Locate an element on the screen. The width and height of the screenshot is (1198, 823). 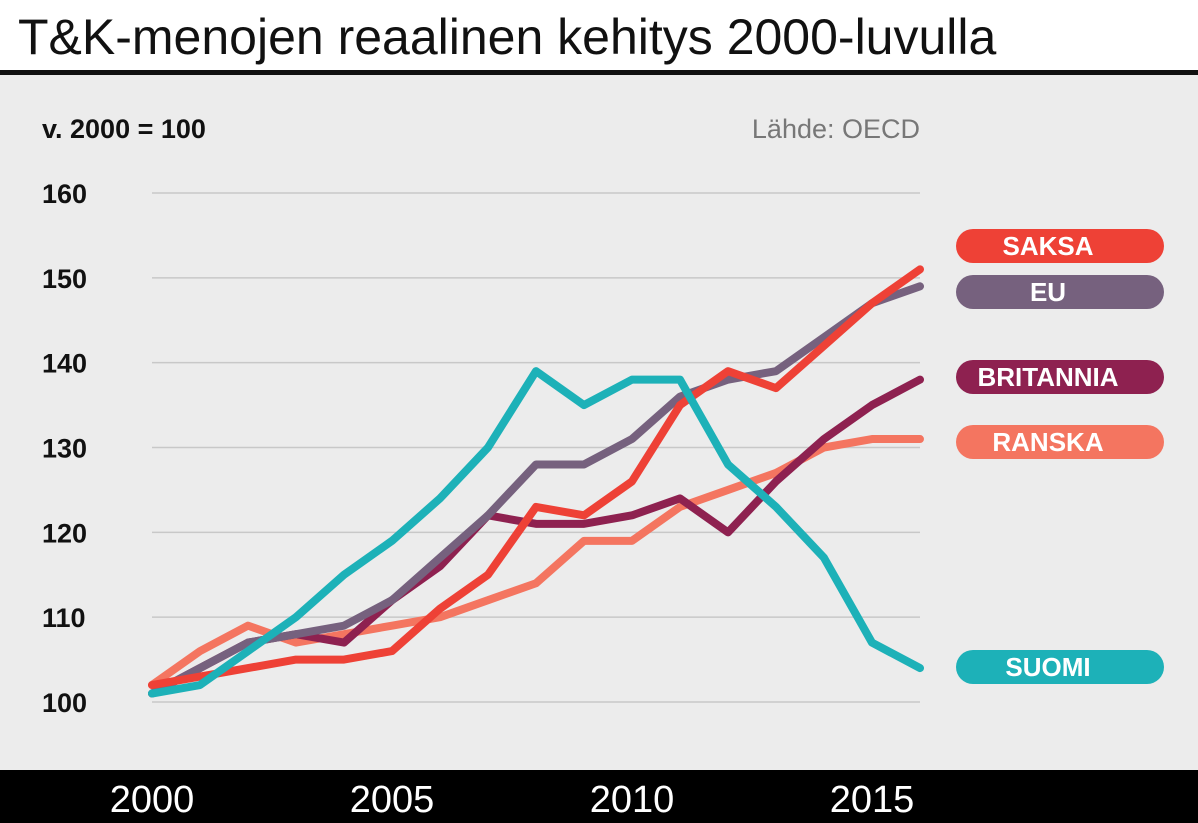
series-label-text: SUOMI is located at coordinates (1047, 667).